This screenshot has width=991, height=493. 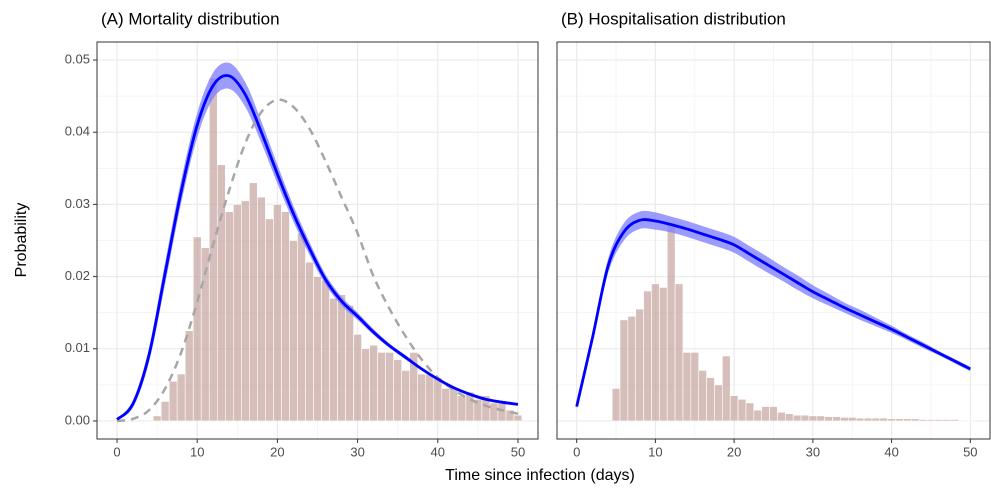 What do you see at coordinates (77, 58) in the screenshot?
I see `y-tick-label: 0.05` at bounding box center [77, 58].